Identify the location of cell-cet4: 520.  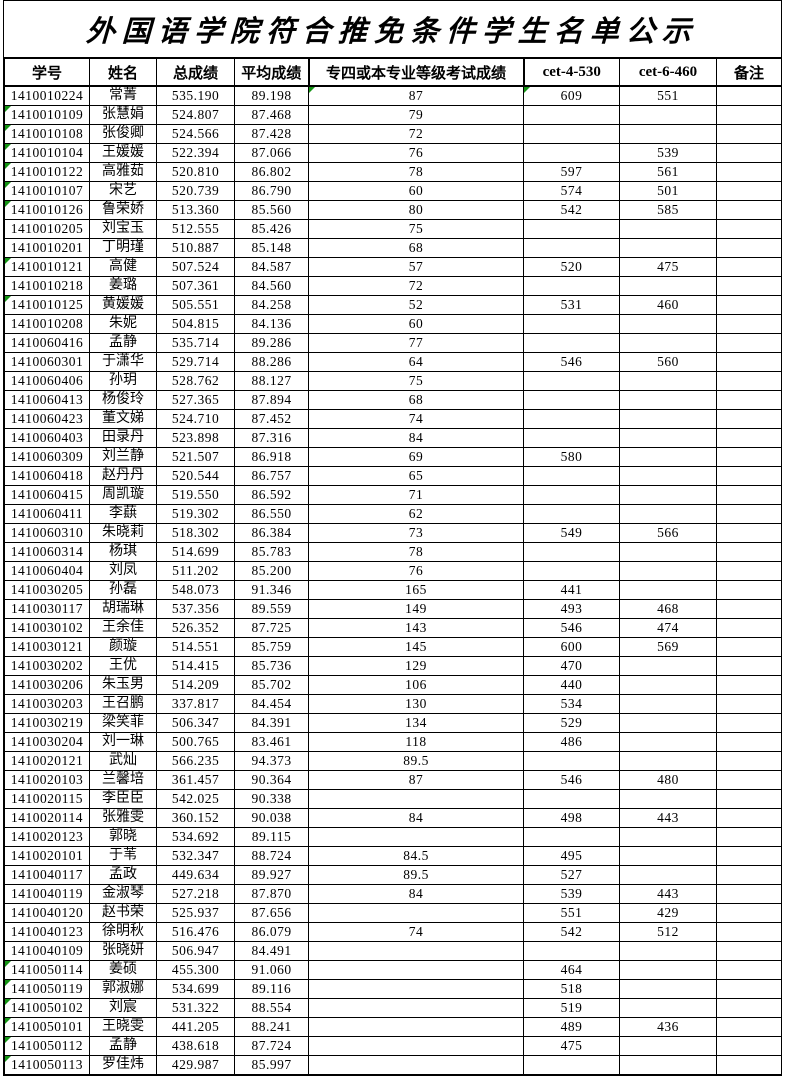
(571, 267).